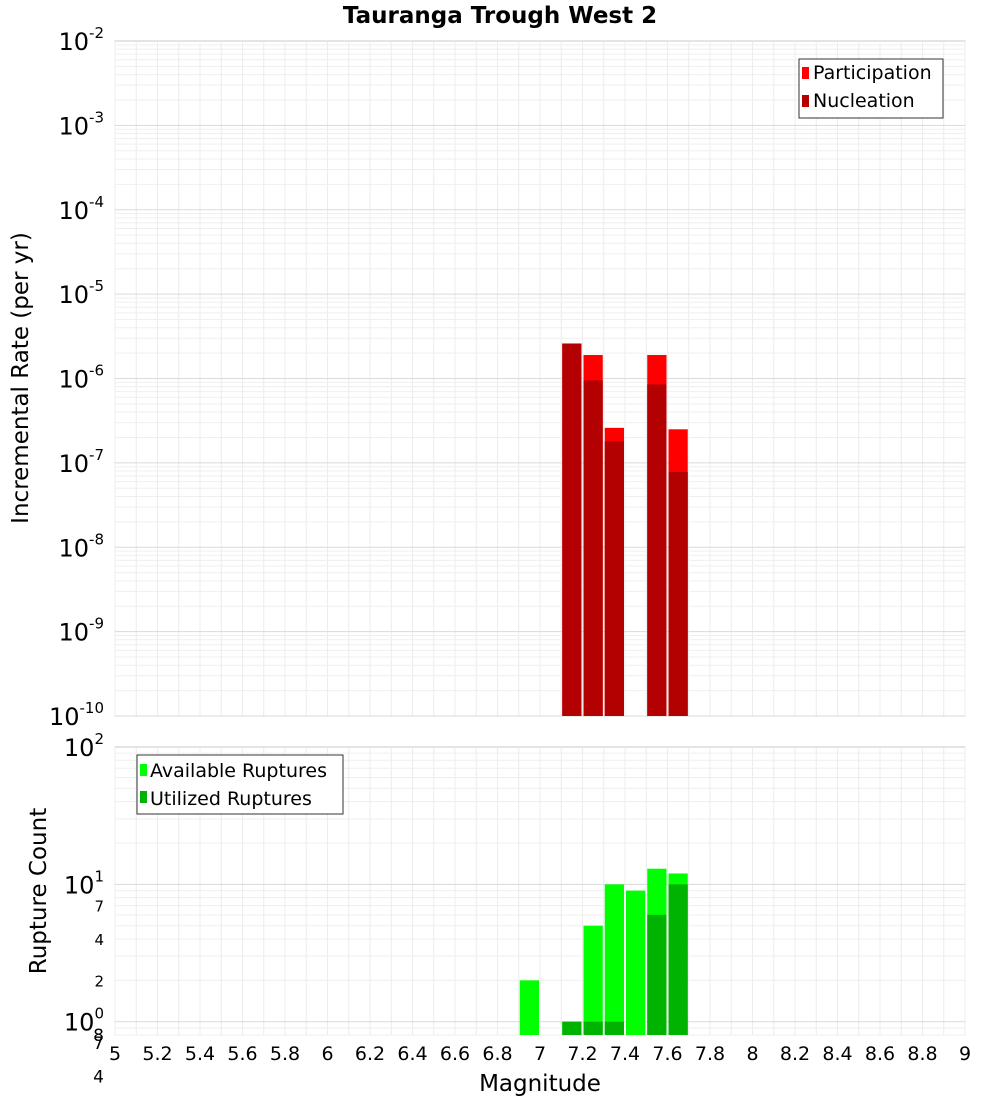 This screenshot has width=1000, height=1100. Describe the element at coordinates (143, 770) in the screenshot. I see `available-legend-swatch` at that location.